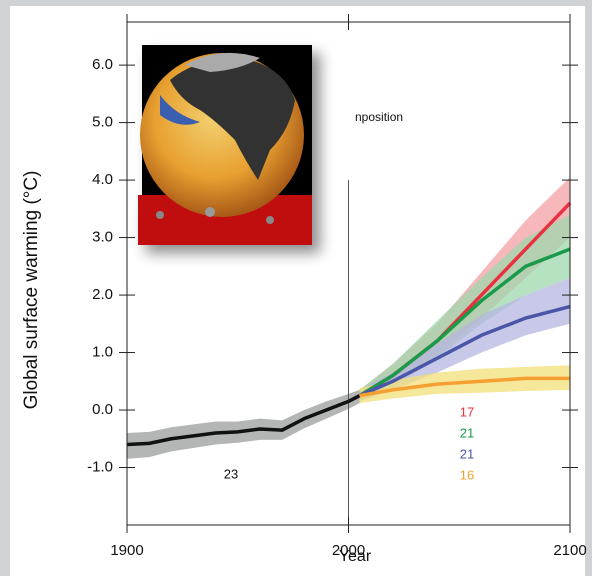 The width and height of the screenshot is (592, 576). What do you see at coordinates (102, 294) in the screenshot?
I see `y-tick-label: 2.0` at bounding box center [102, 294].